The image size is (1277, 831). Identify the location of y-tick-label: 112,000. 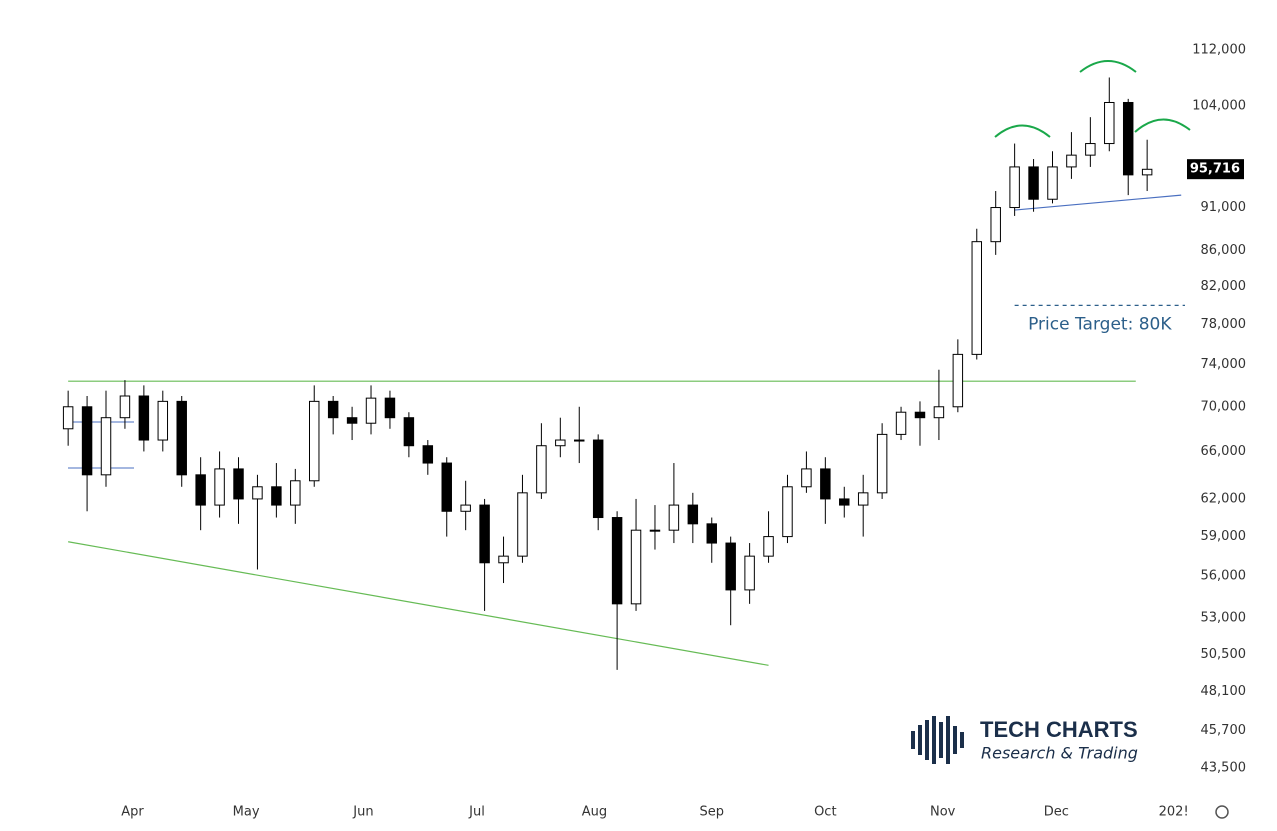
(1219, 49).